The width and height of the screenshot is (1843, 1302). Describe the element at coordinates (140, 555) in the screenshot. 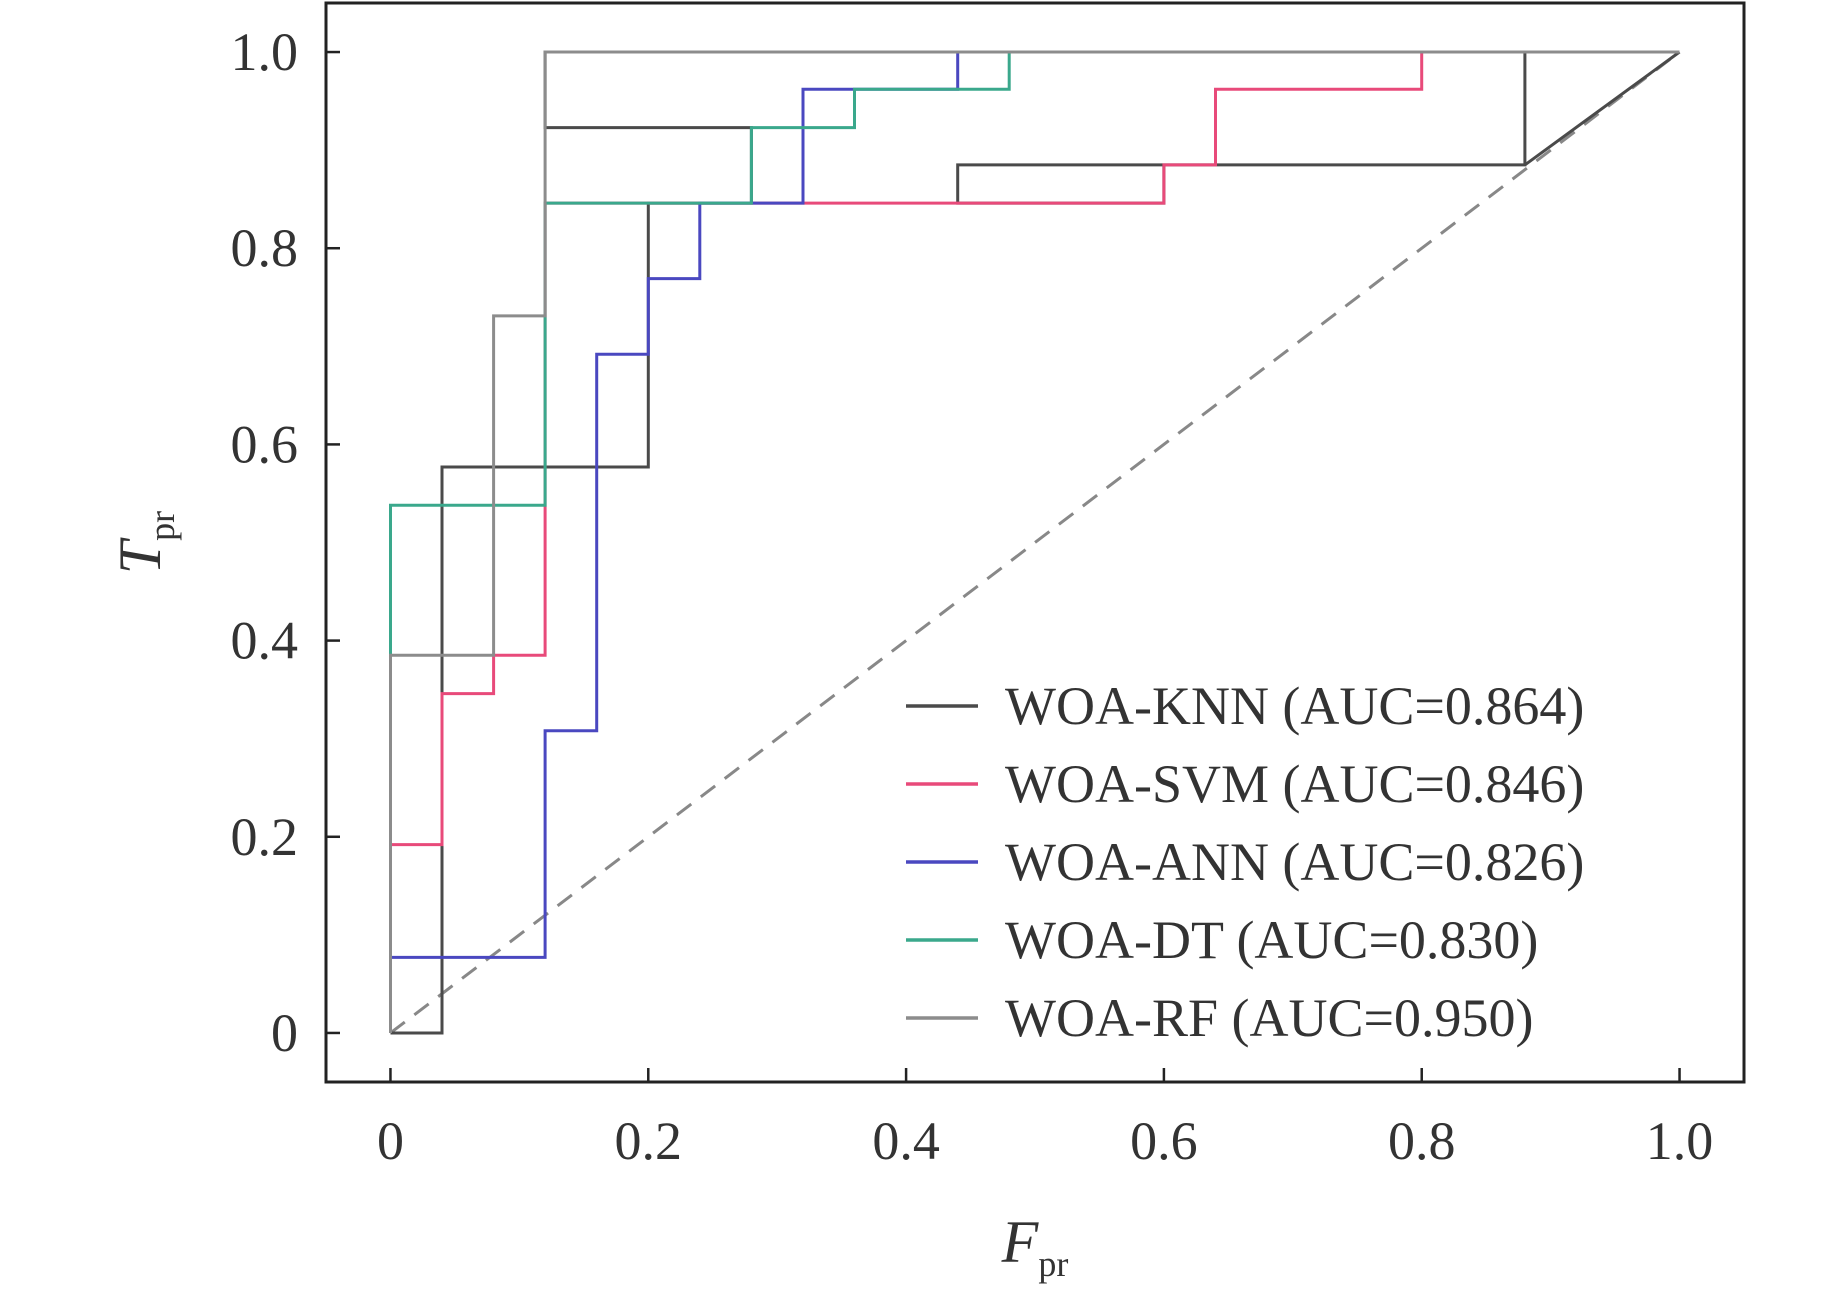

I see `y-axis-label-symbol: T` at that location.